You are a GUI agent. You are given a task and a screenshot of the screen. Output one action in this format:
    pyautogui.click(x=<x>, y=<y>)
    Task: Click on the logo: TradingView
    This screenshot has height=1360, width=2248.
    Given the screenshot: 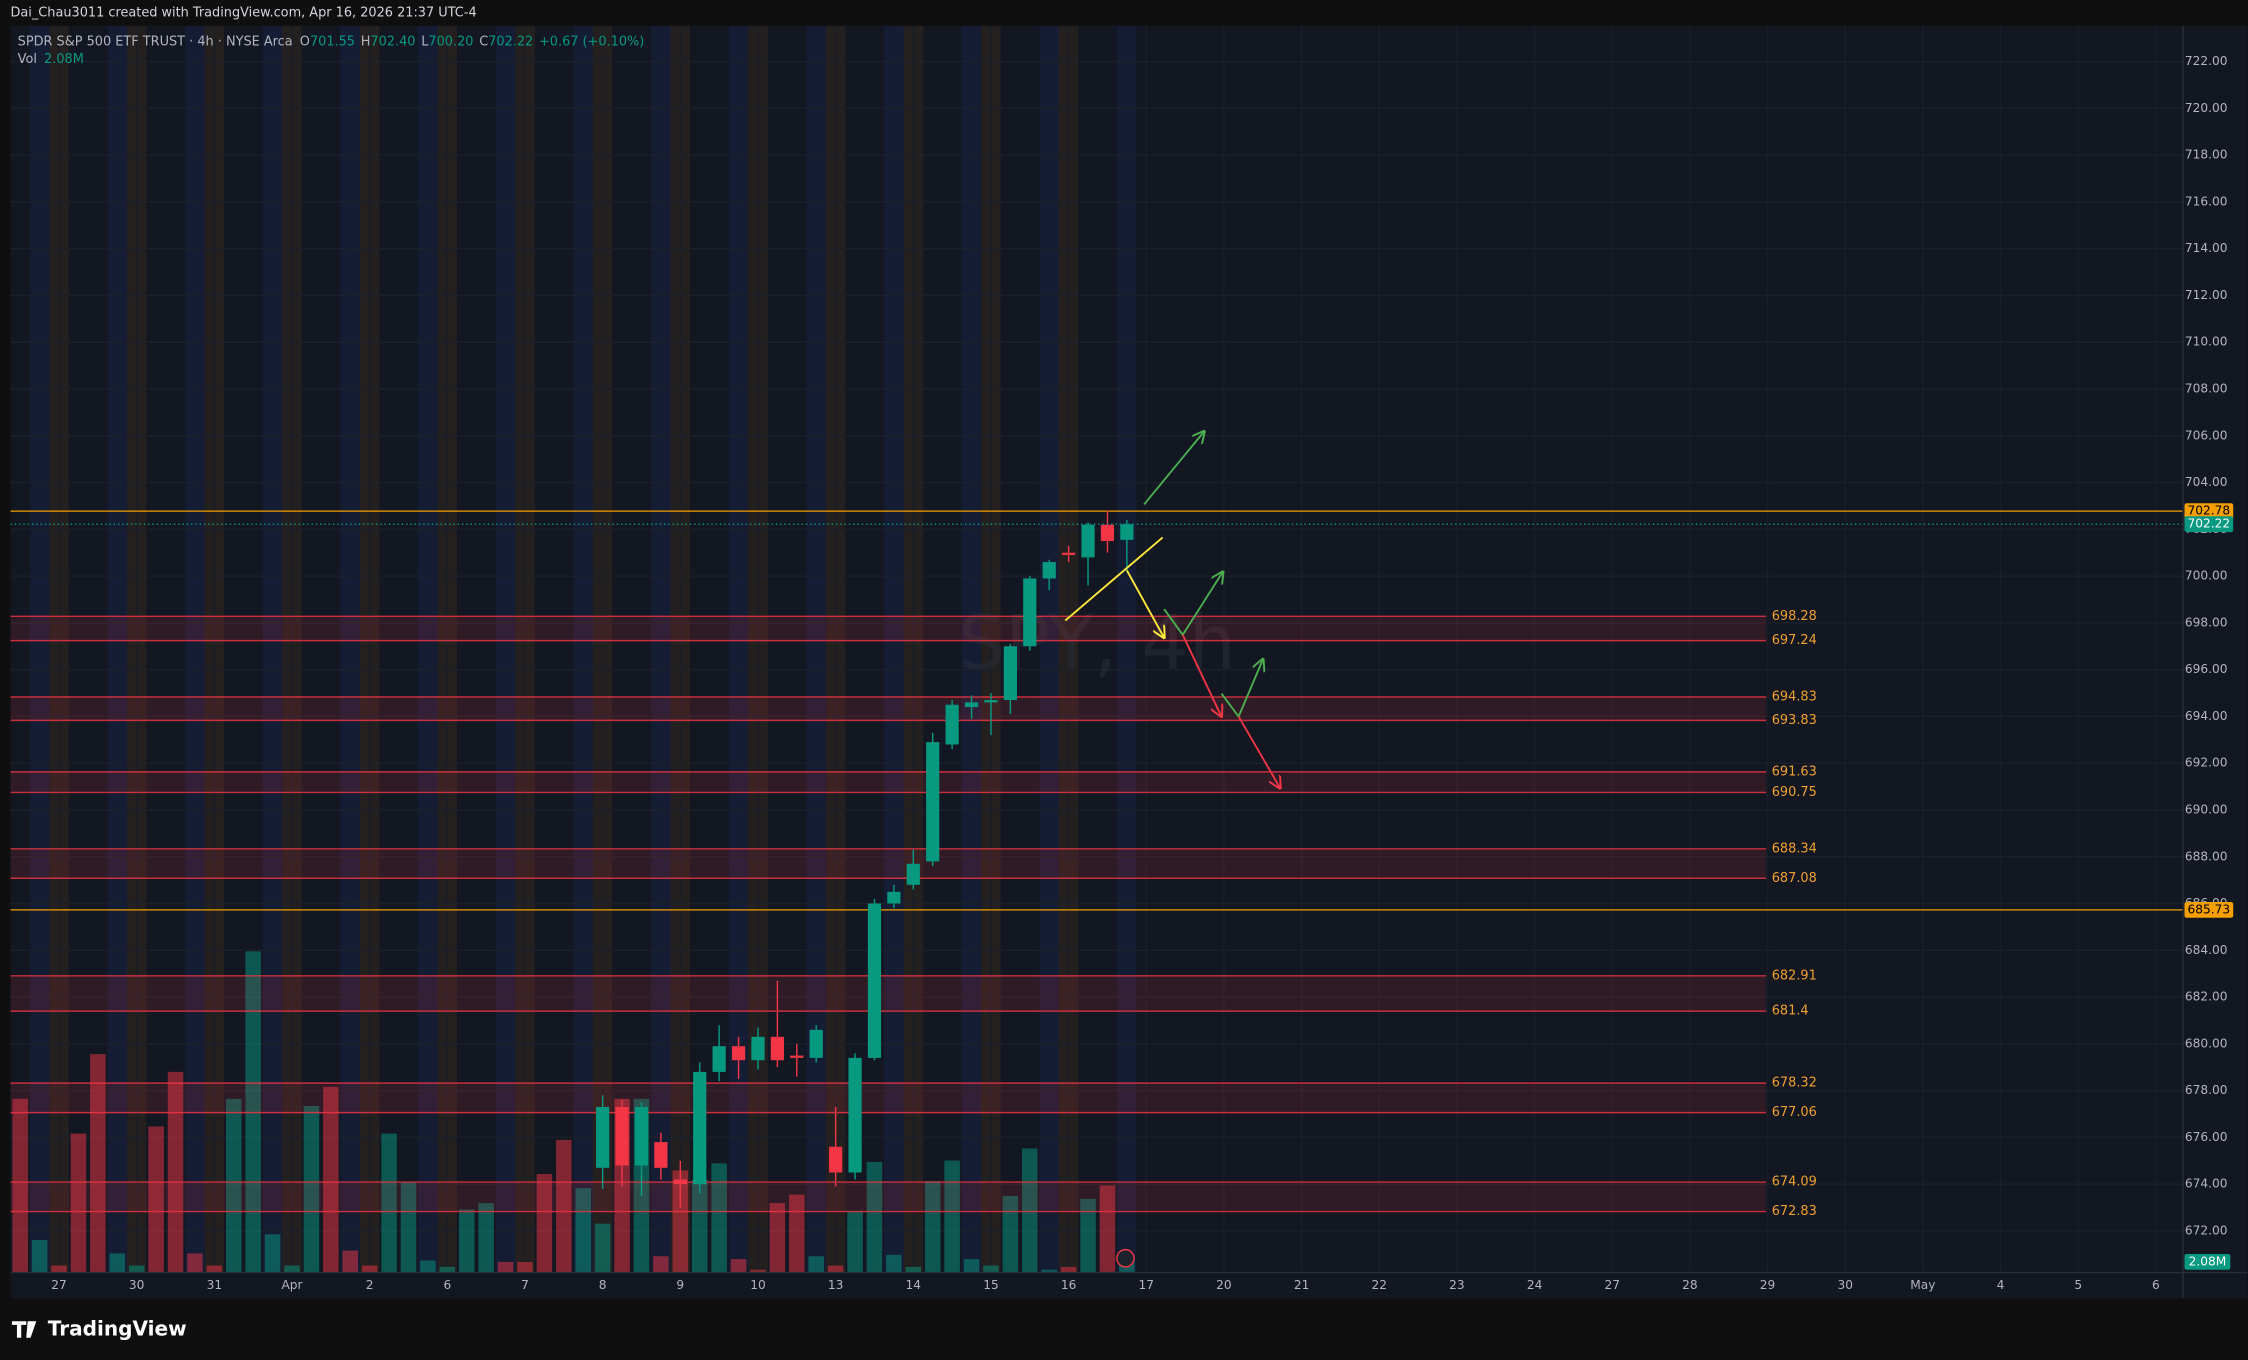 What is the action you would take?
    pyautogui.click(x=117, y=1328)
    